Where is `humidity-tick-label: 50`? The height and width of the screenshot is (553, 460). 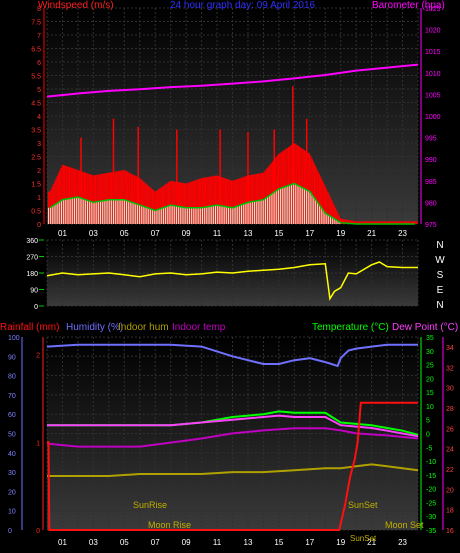 humidity-tick-label: 50 is located at coordinates (12, 435).